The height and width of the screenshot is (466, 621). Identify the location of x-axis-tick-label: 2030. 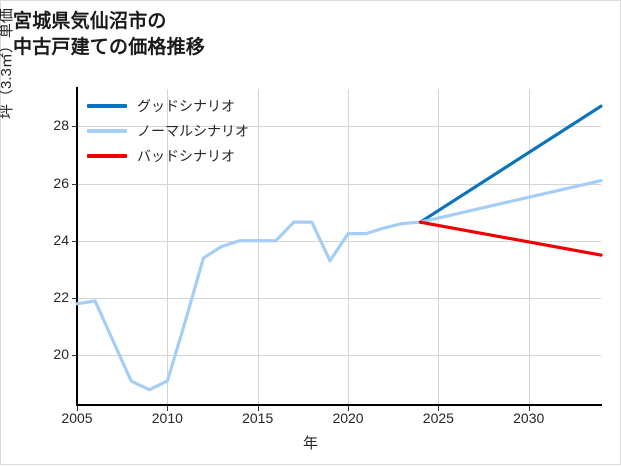
(529, 418).